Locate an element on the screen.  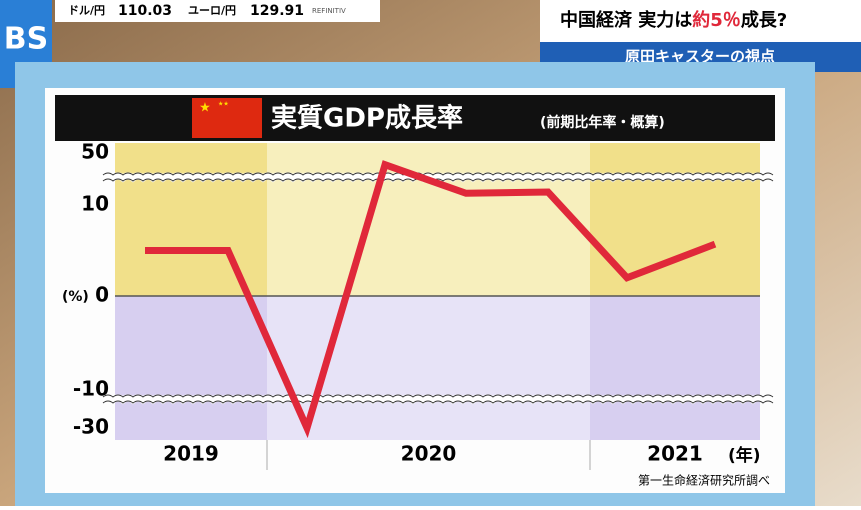
headline-part: 中国経済 実力は is located at coordinates (626, 20).